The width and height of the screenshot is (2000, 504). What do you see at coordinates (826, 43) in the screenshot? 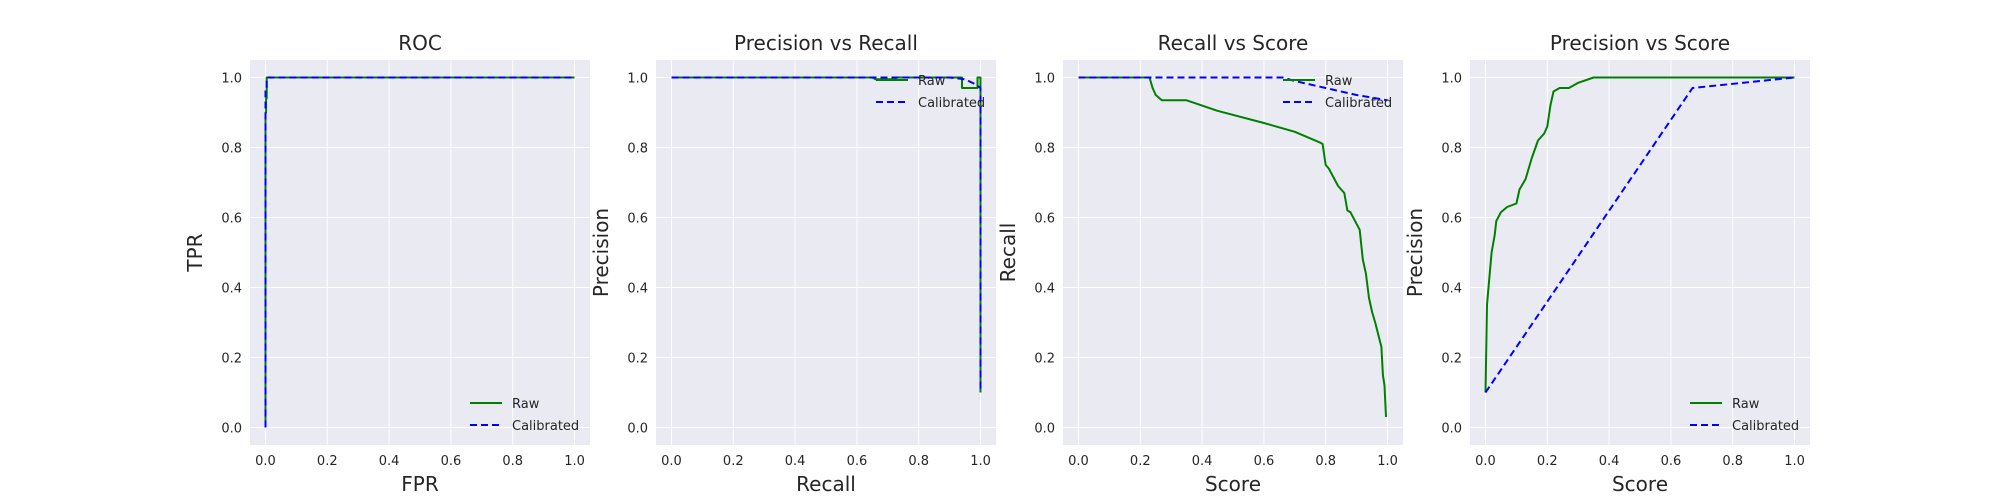
I see `chart-title: Precision vs Recall` at bounding box center [826, 43].